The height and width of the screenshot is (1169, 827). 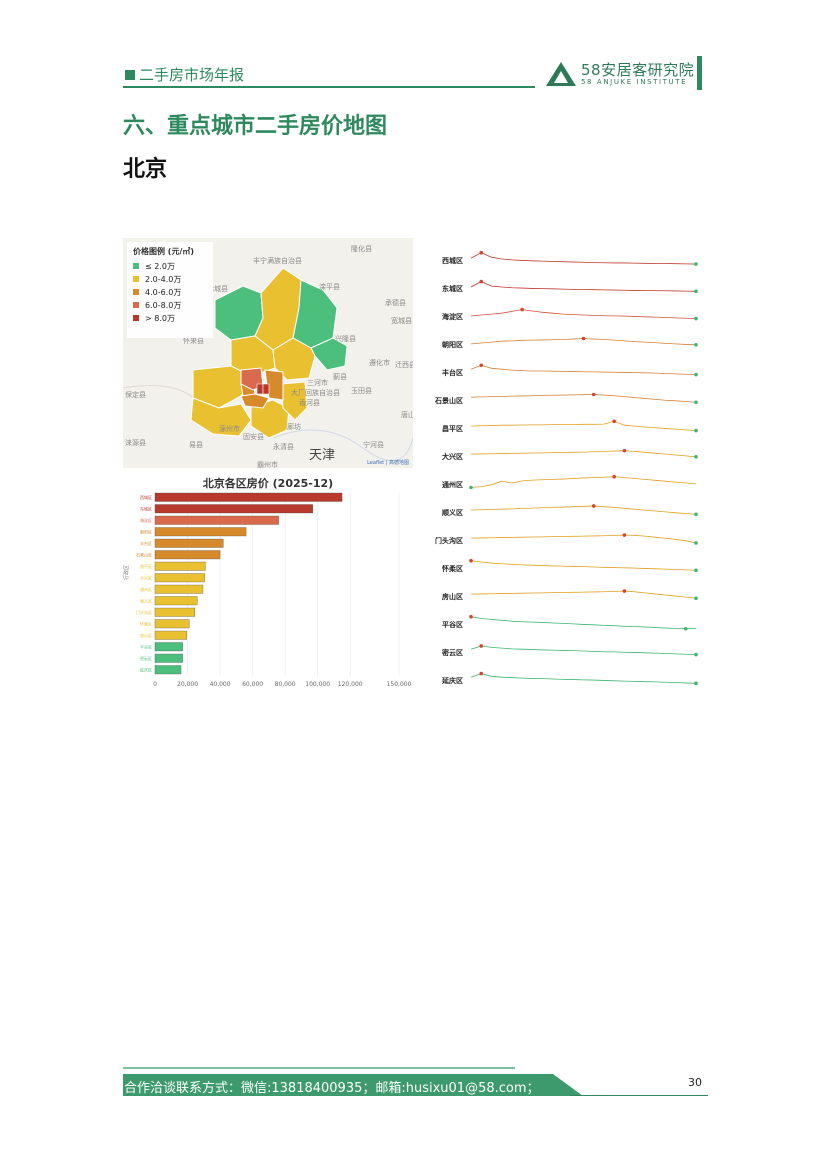 I want to click on map-label: 保定县, so click(x=135, y=395).